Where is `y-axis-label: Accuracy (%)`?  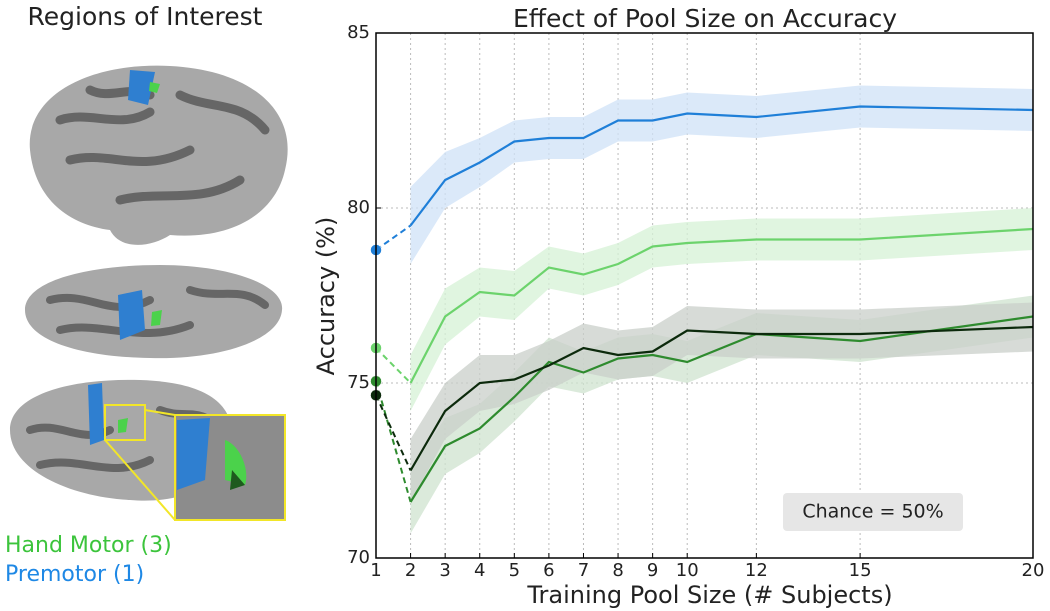 y-axis-label: Accuracy (%) is located at coordinates (326, 296).